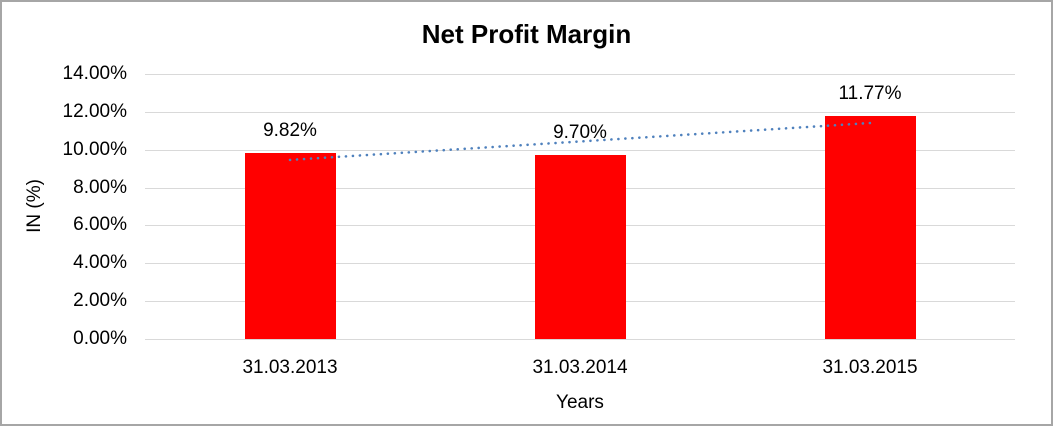 The image size is (1053, 426). What do you see at coordinates (100, 262) in the screenshot?
I see `y-tick-label: 4.00%` at bounding box center [100, 262].